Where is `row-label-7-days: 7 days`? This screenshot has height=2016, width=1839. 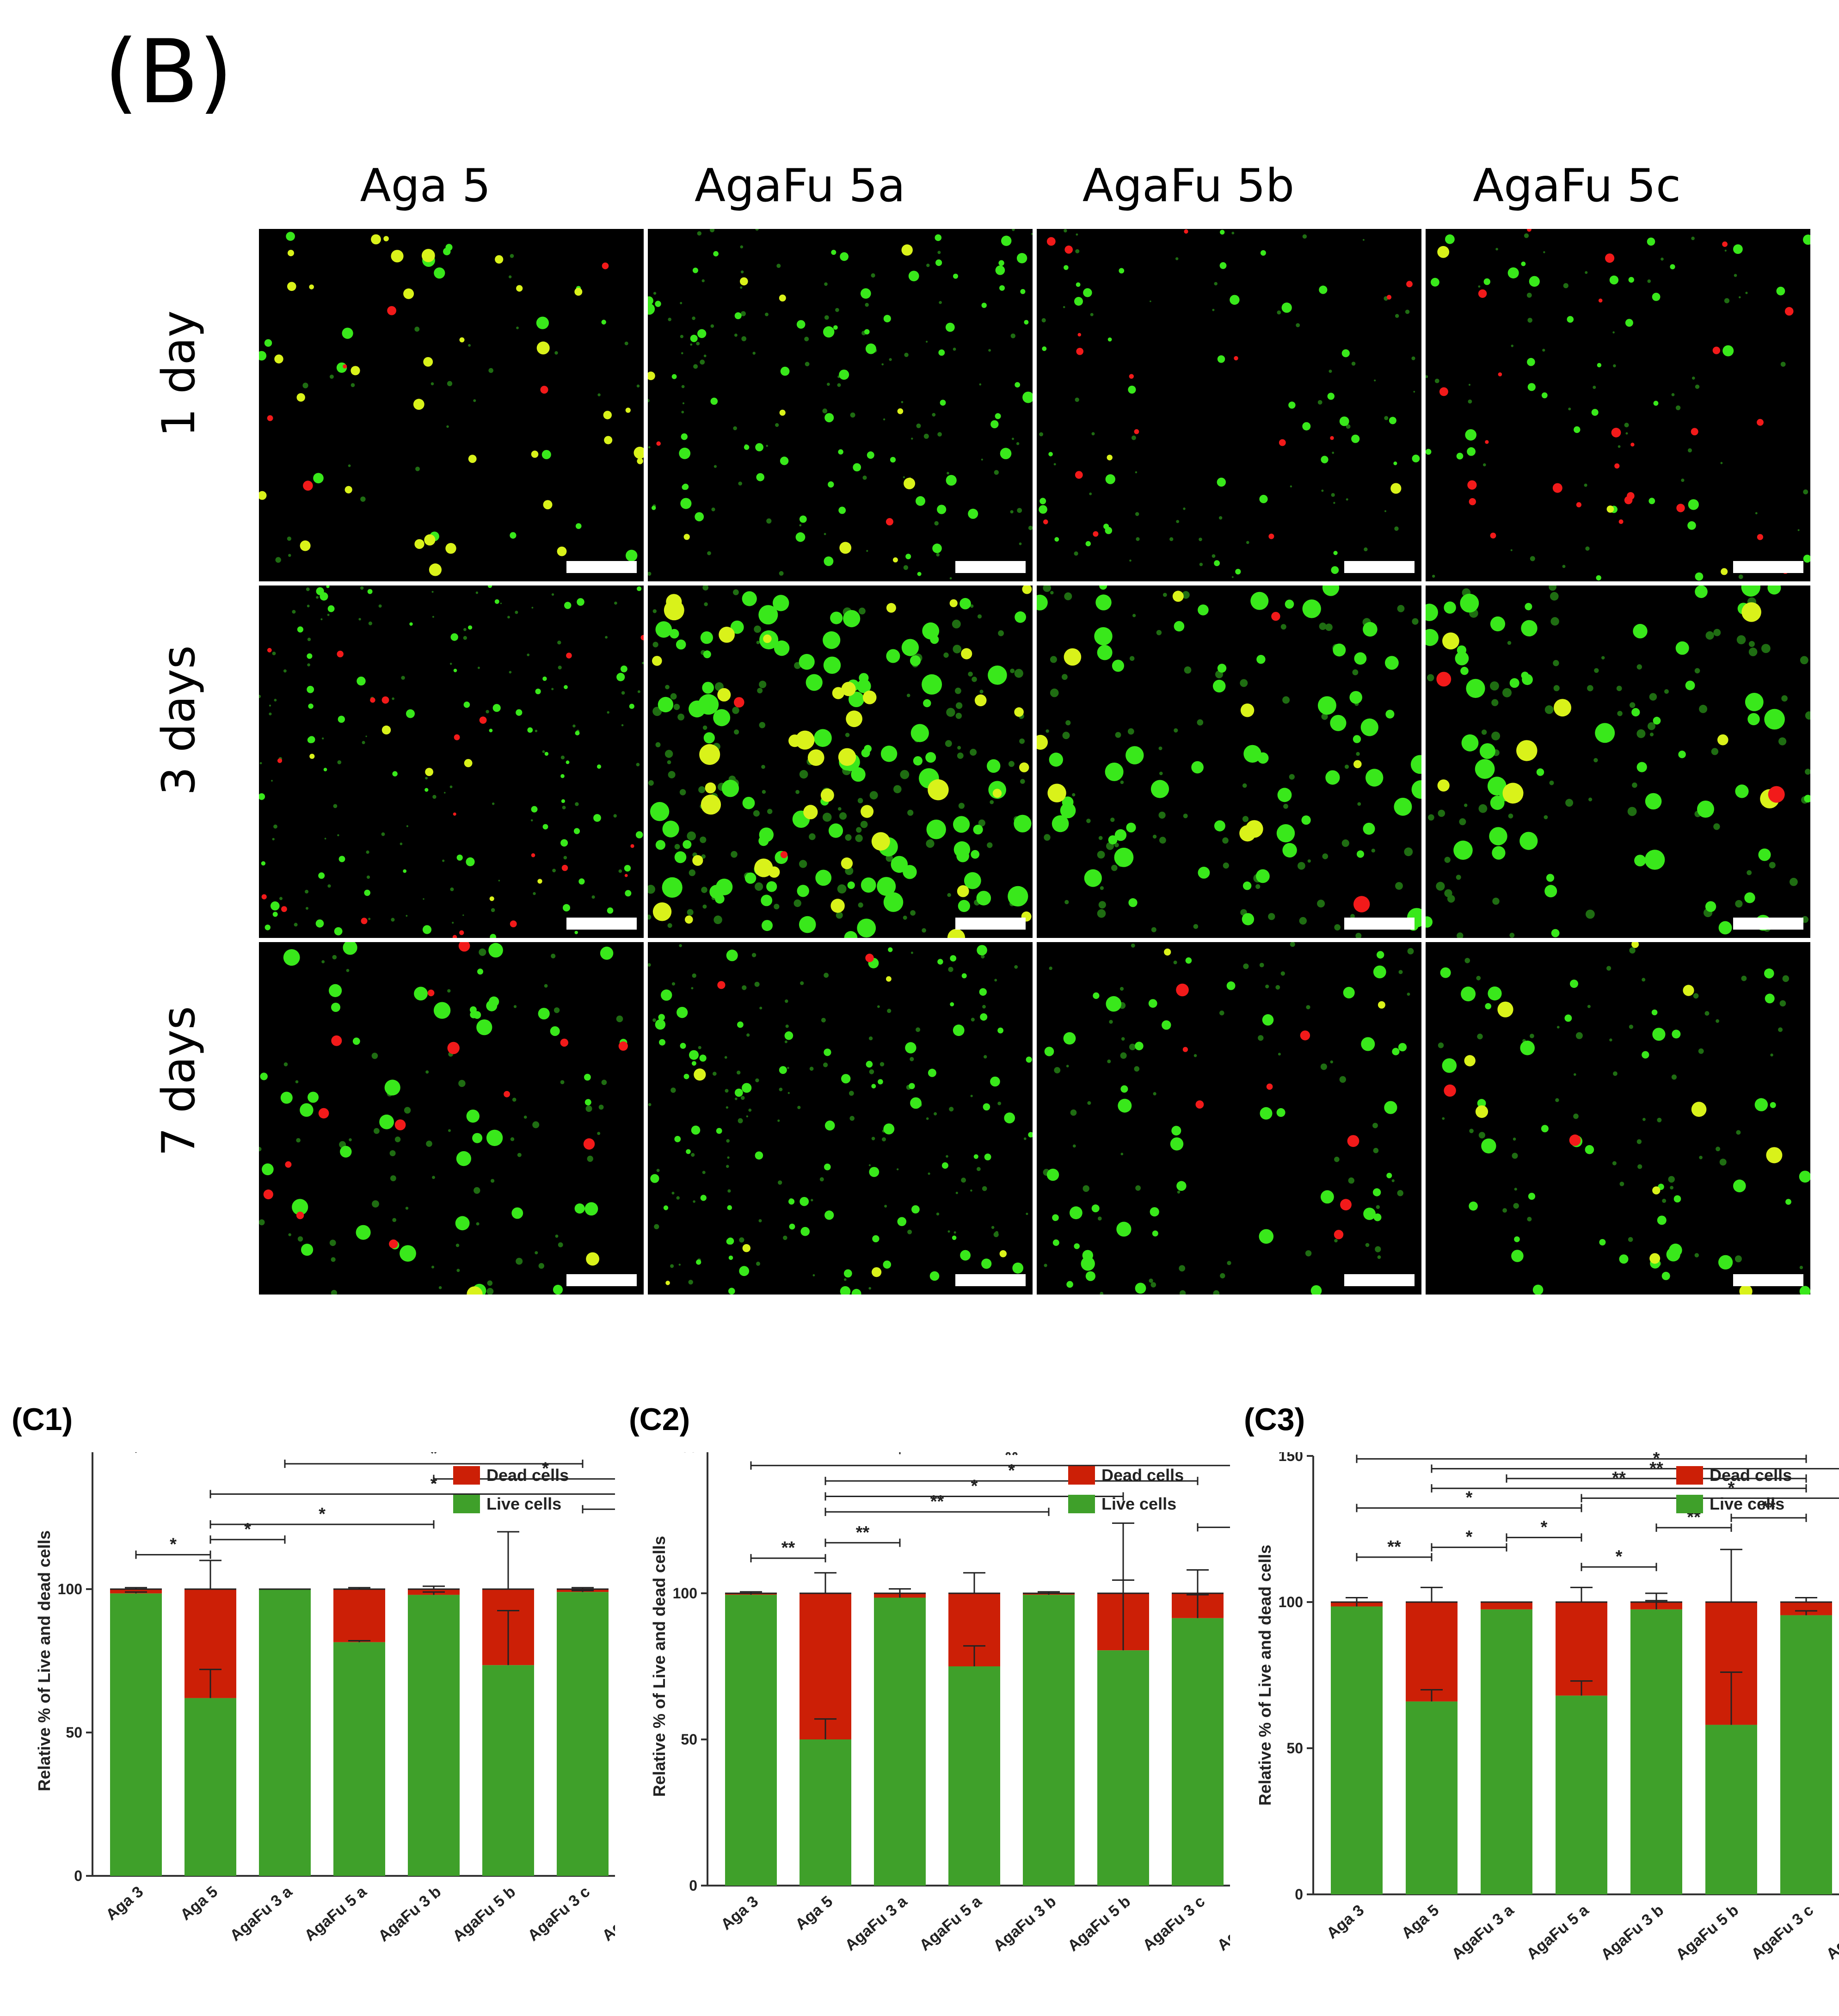
row-label-7-days: 7 days is located at coordinates (179, 1081).